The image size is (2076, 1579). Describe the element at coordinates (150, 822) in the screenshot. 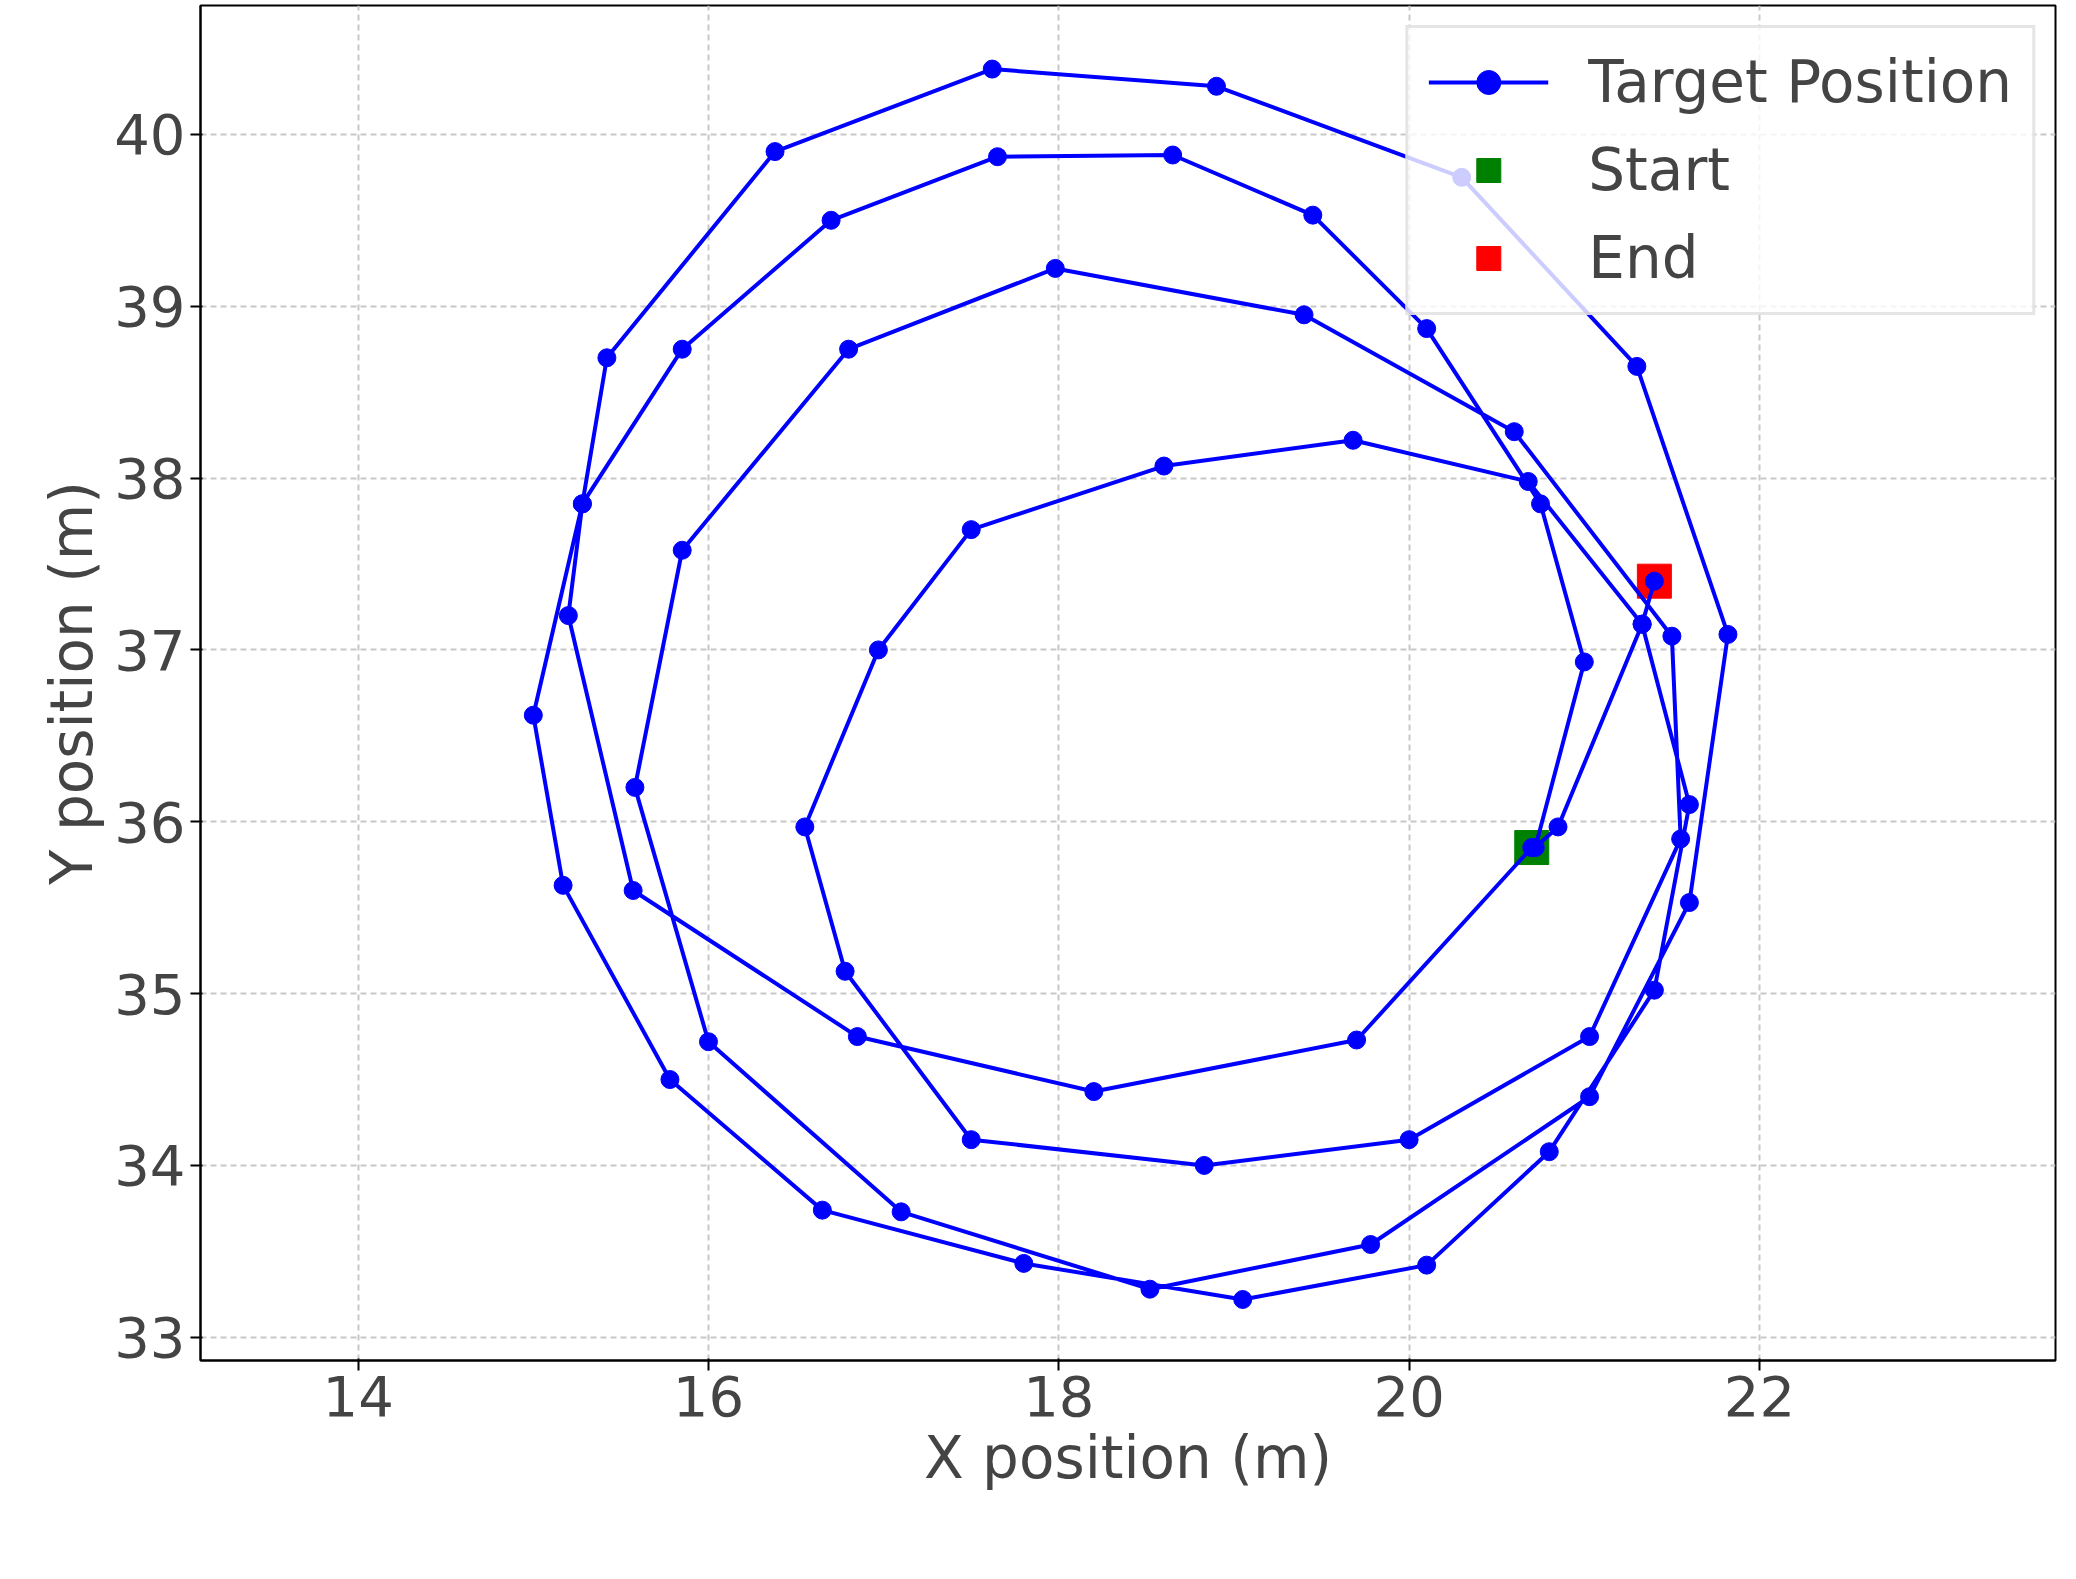

I see `y-tick-label: 36` at that location.